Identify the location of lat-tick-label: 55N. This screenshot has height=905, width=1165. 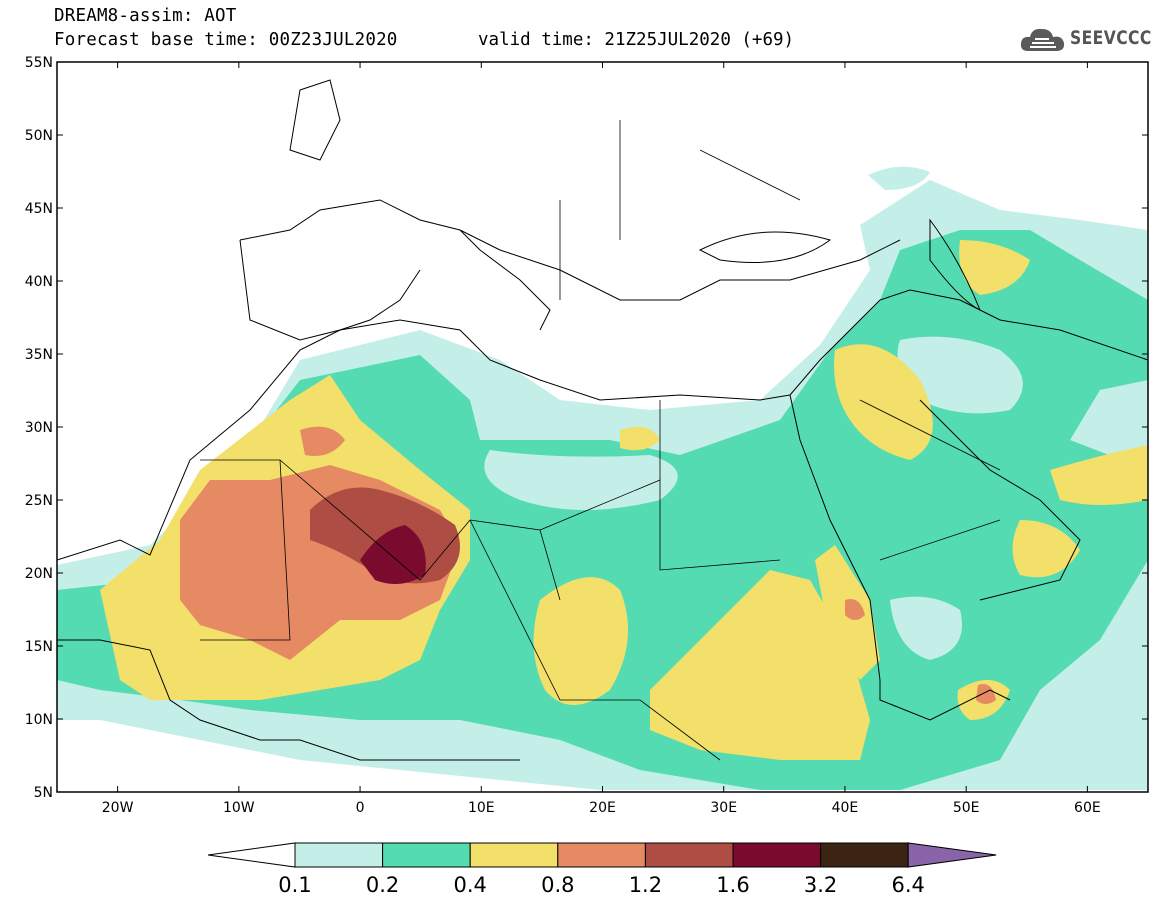
(39, 63).